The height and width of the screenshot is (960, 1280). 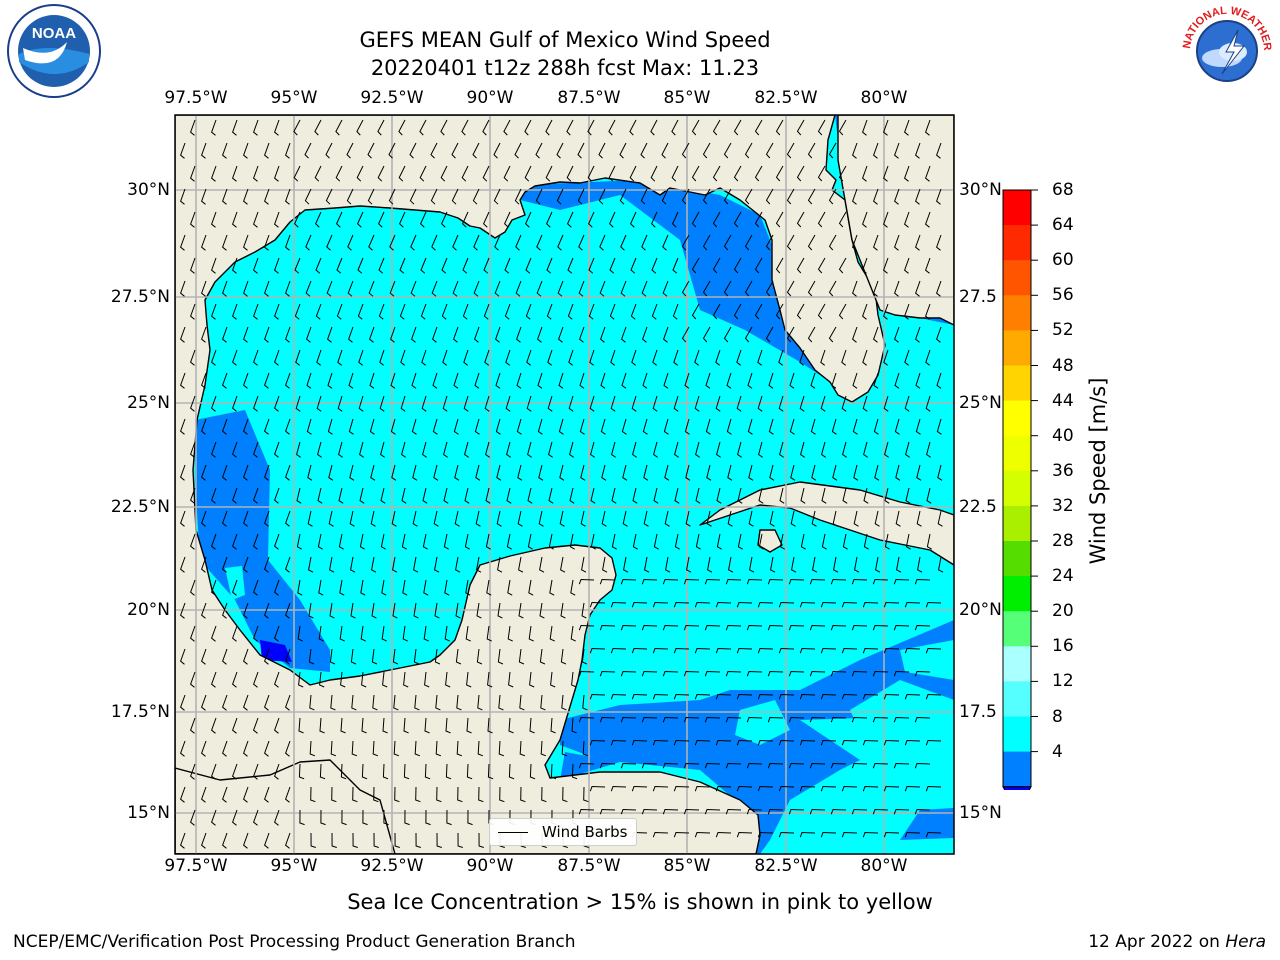 What do you see at coordinates (392, 866) in the screenshot?
I see `lon-tick-bottom: 92.5°W` at bounding box center [392, 866].